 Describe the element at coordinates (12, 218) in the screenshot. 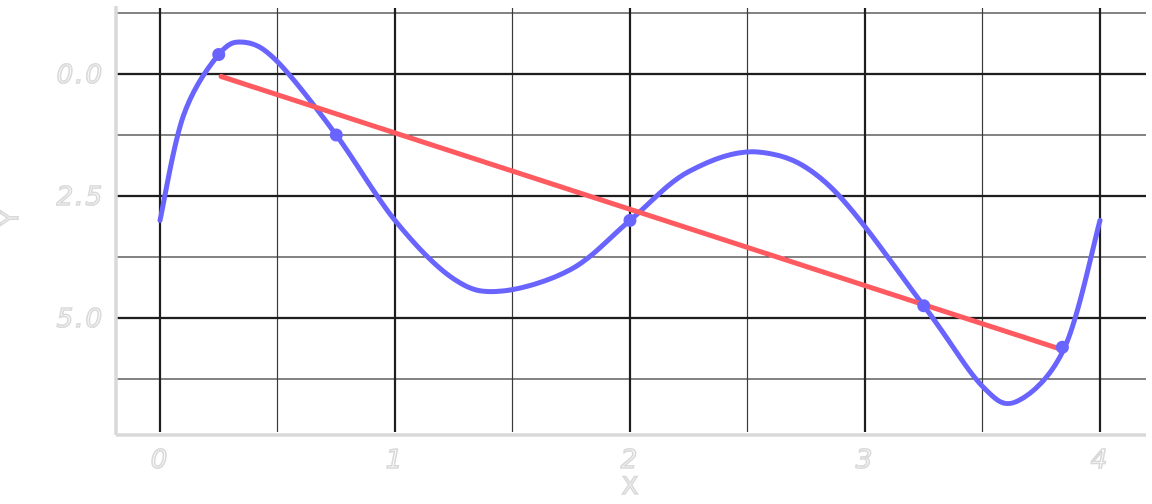

I see `y-axis-title: Y` at that location.